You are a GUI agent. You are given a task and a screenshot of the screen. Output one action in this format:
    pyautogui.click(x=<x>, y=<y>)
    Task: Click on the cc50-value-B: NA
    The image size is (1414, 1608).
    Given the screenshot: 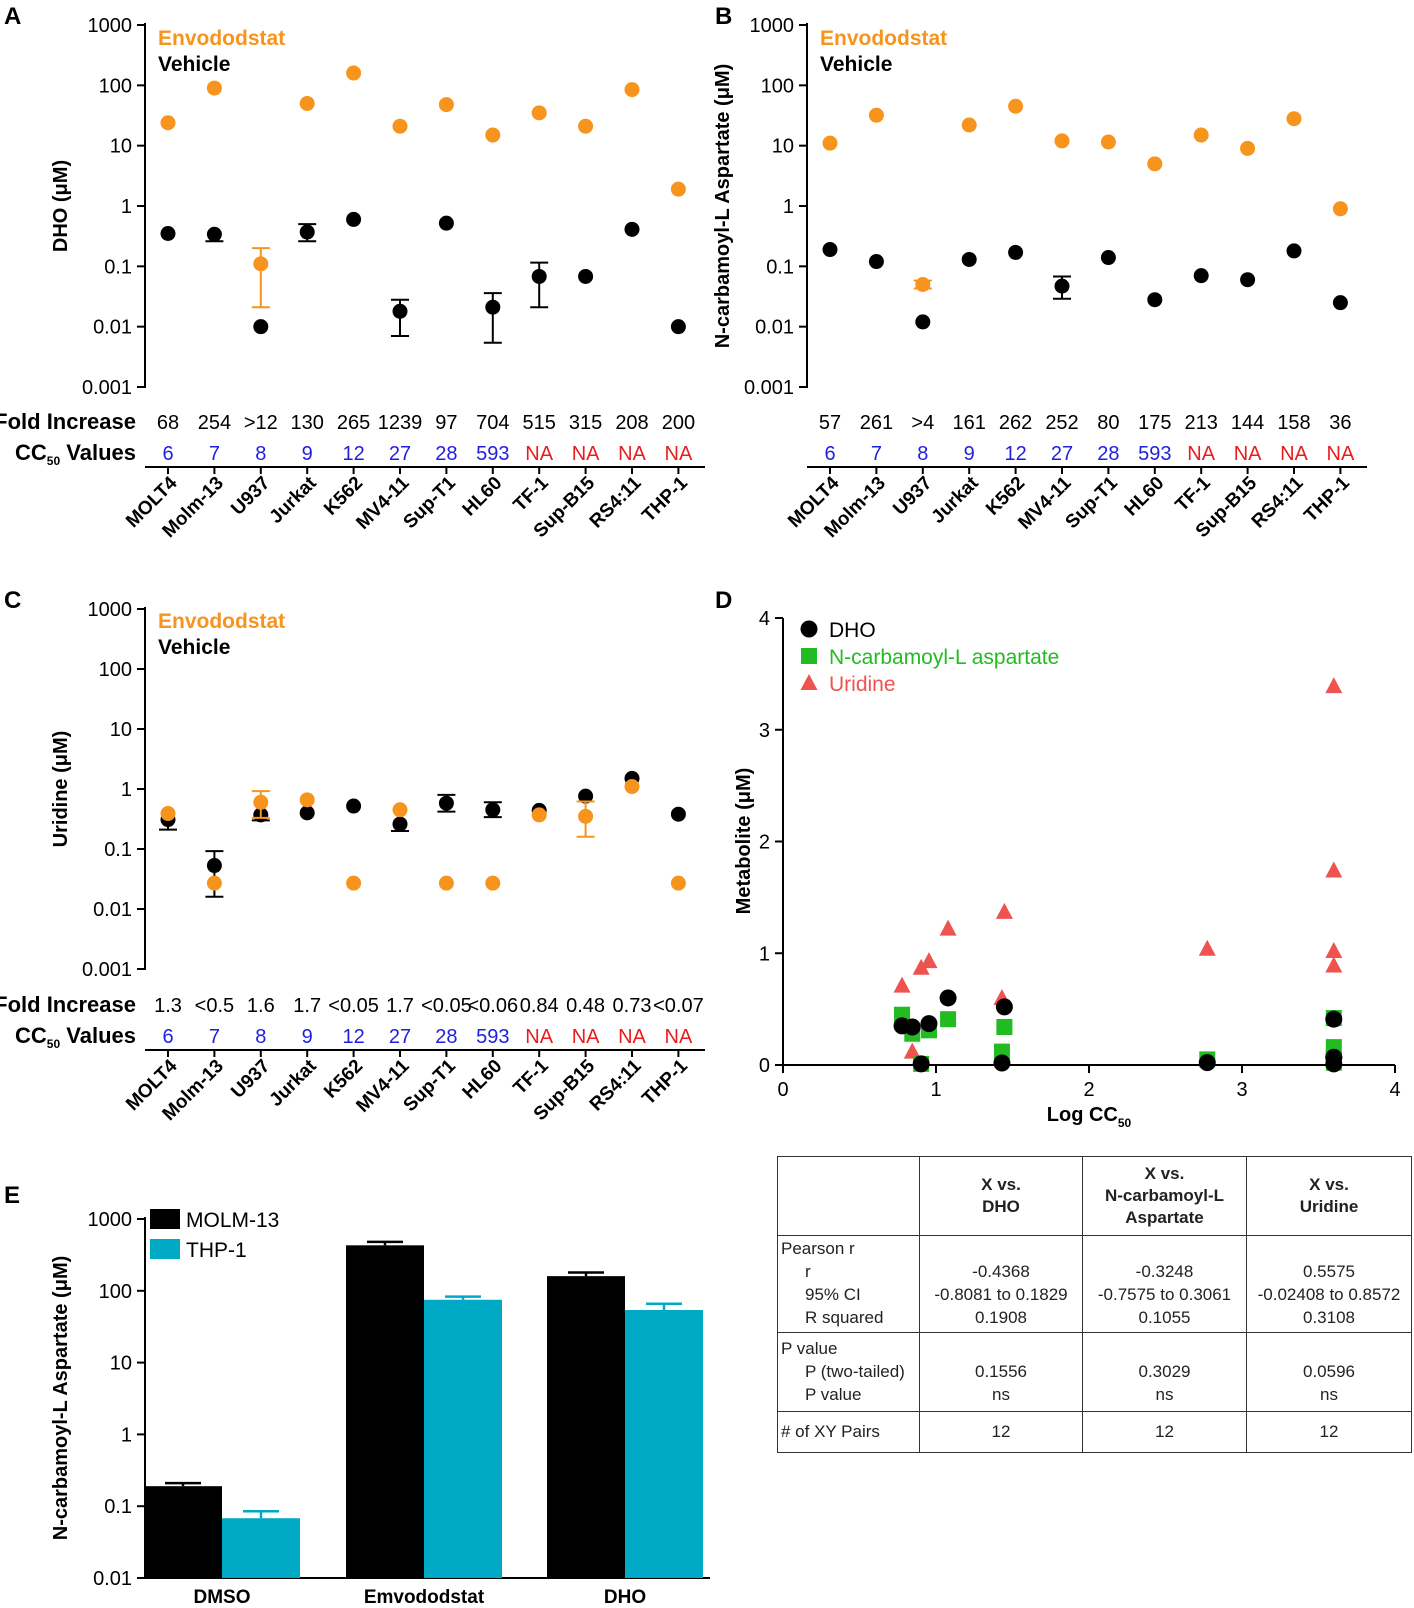 What is the action you would take?
    pyautogui.click(x=1341, y=454)
    